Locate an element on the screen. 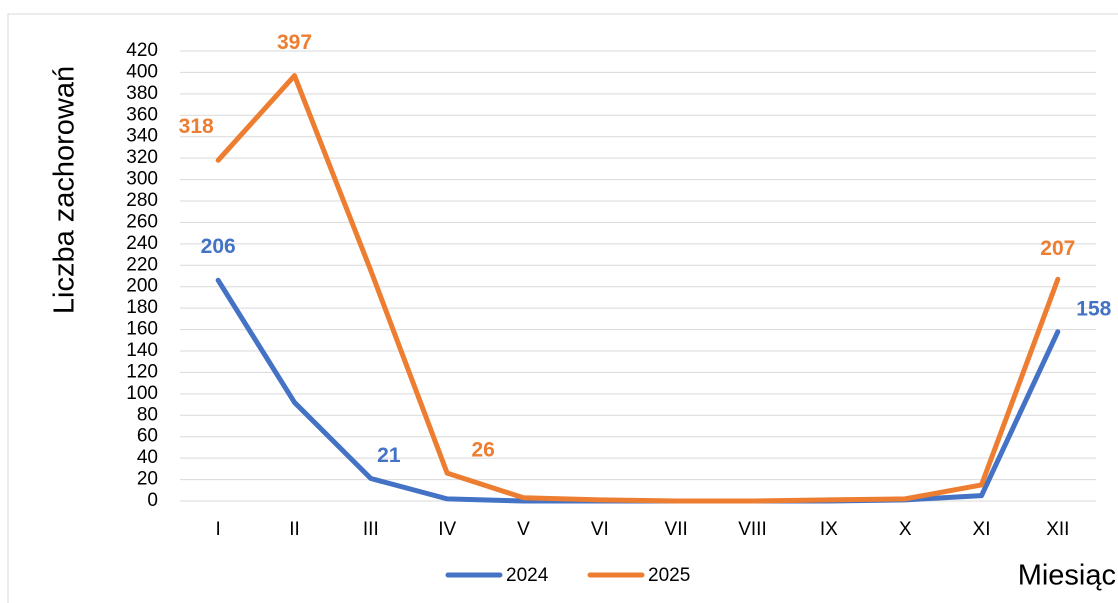  y-tick-label: 340 is located at coordinates (142, 136).